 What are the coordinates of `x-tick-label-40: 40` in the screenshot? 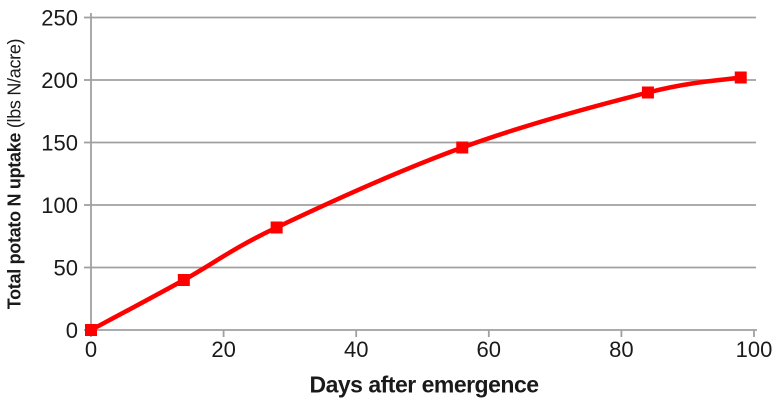 It's located at (356, 349).